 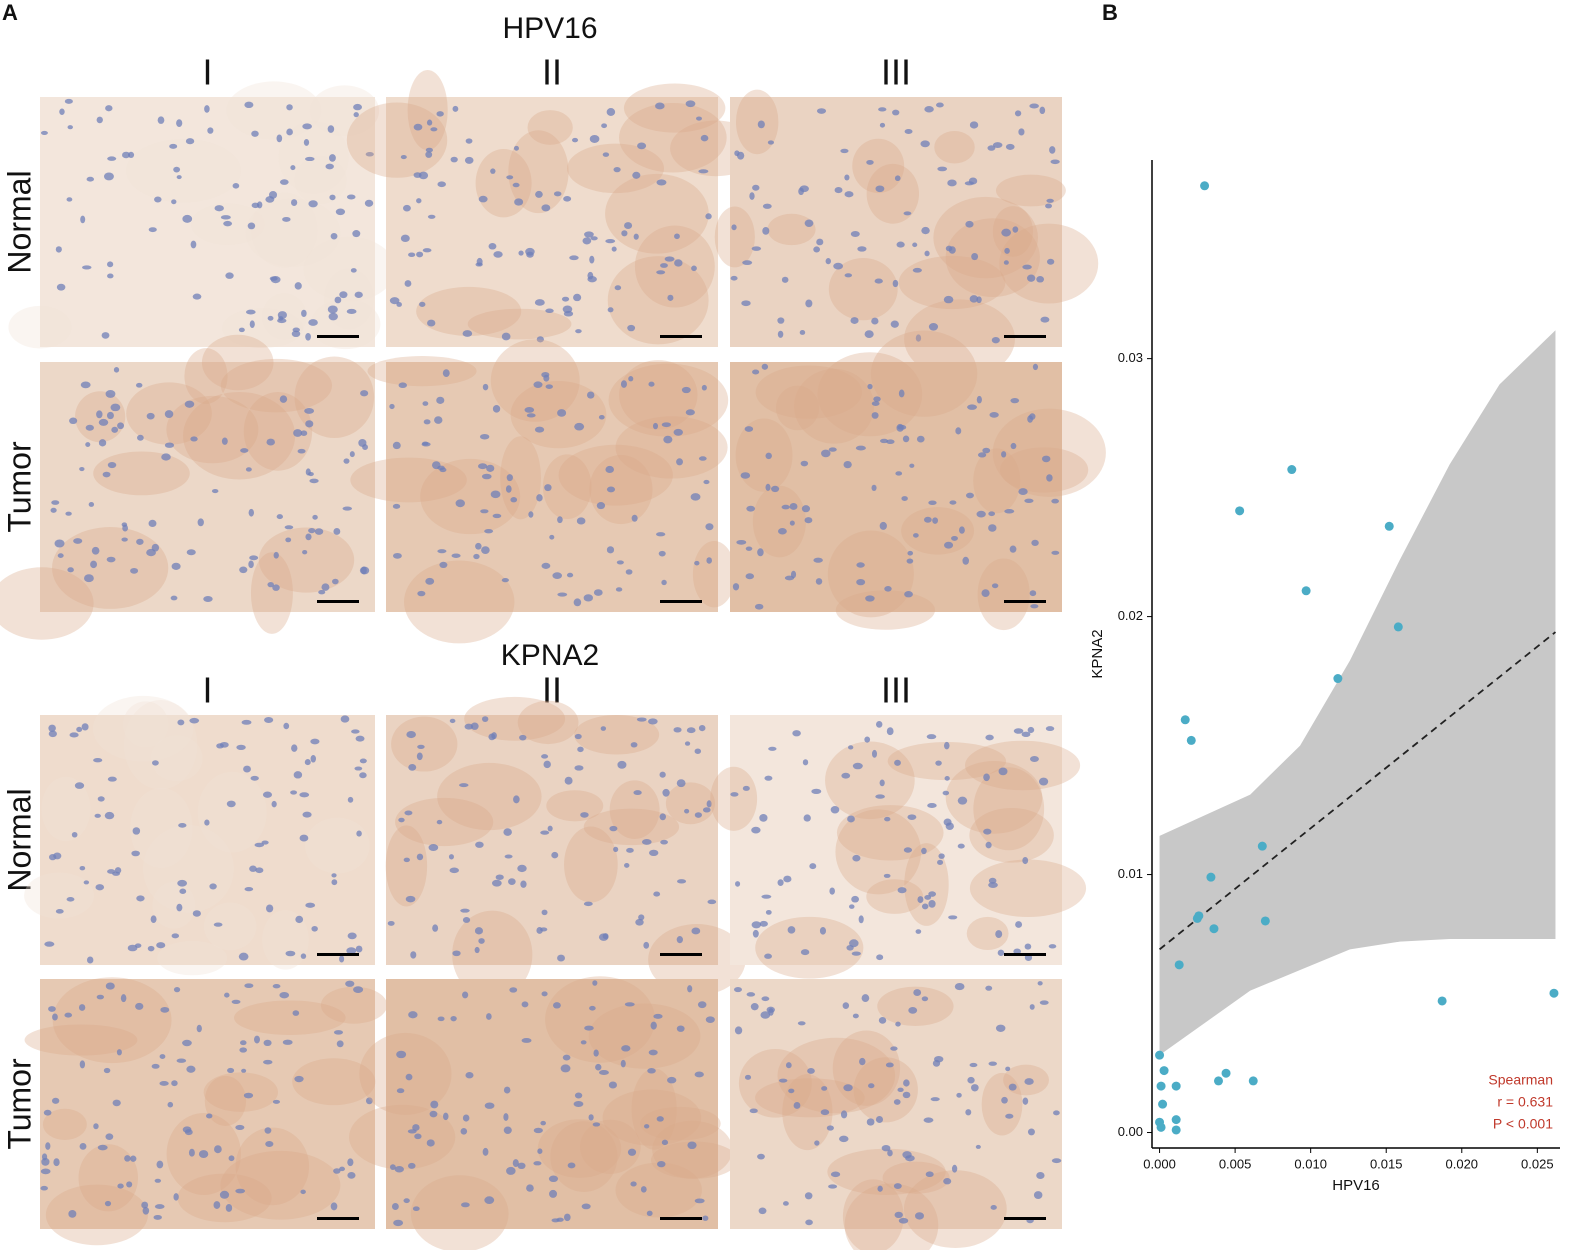 What do you see at coordinates (19, 487) in the screenshot?
I see `row-label: Tumor` at bounding box center [19, 487].